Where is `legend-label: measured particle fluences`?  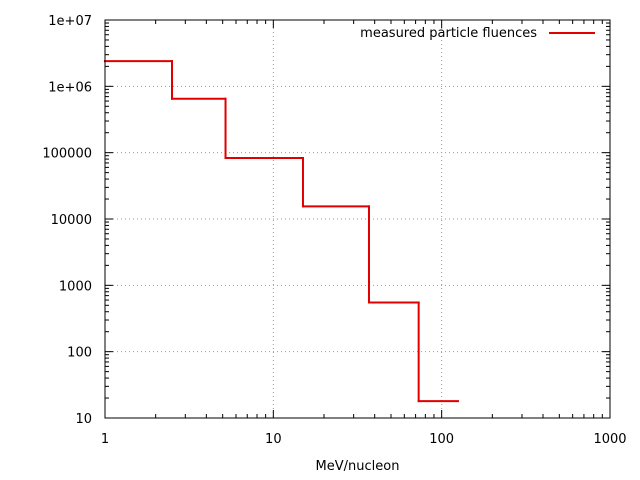 legend-label: measured particle fluences is located at coordinates (448, 33).